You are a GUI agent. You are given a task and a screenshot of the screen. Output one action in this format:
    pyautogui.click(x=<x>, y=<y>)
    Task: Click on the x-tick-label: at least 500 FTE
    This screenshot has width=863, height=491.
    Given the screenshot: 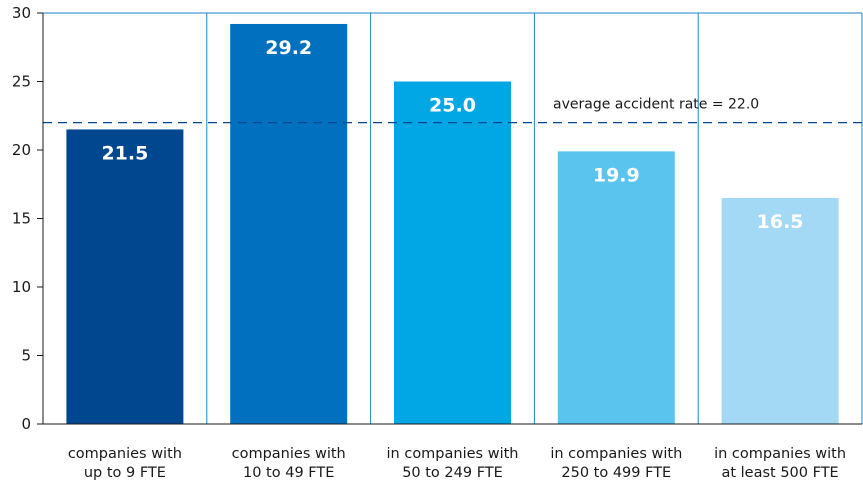 What is the action you would take?
    pyautogui.click(x=779, y=473)
    